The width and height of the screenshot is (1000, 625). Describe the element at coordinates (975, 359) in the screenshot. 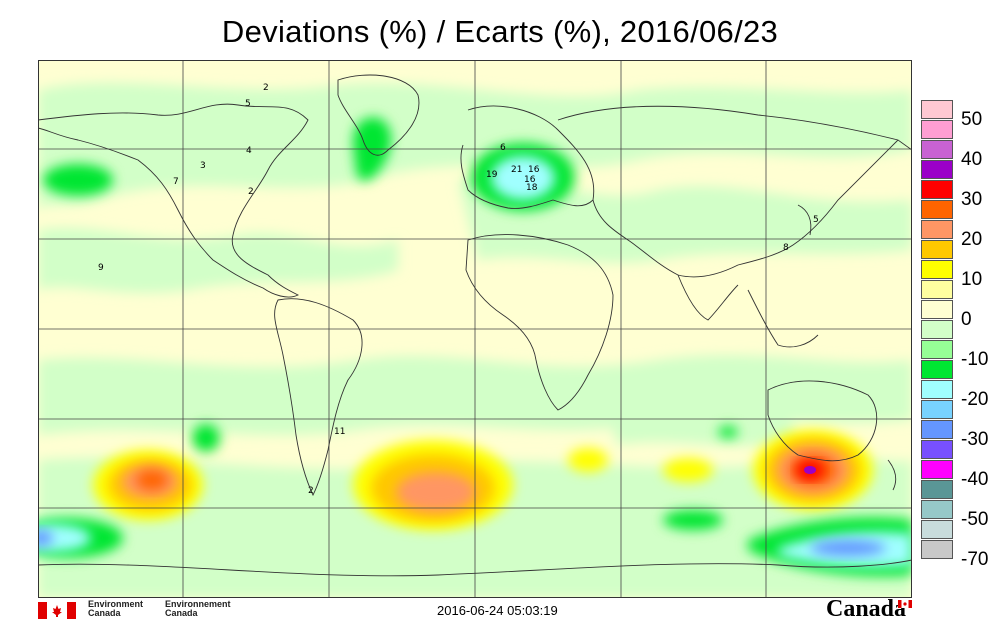

I see `legend-label: -10` at that location.